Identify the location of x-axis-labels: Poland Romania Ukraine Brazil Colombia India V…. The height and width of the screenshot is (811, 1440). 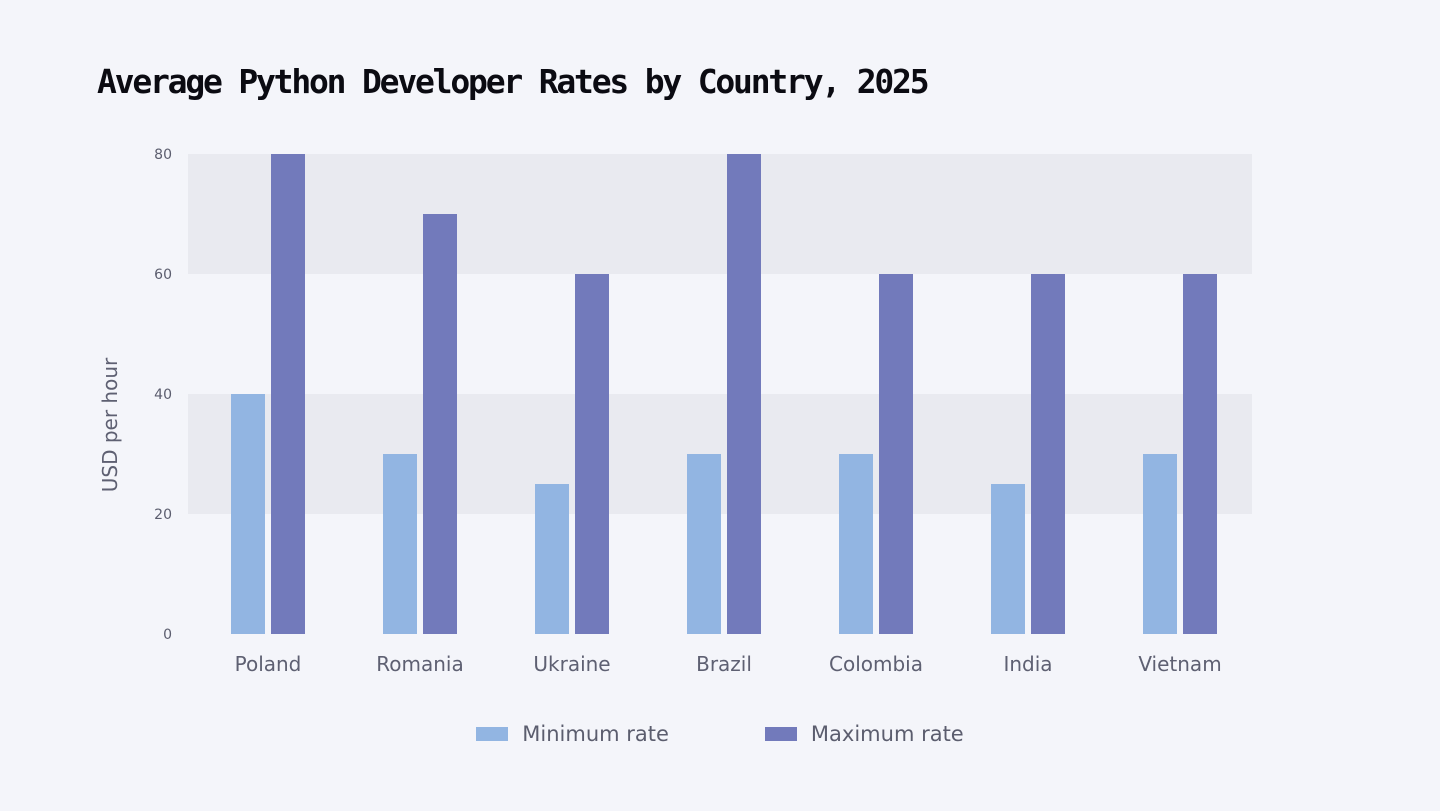
(728, 664).